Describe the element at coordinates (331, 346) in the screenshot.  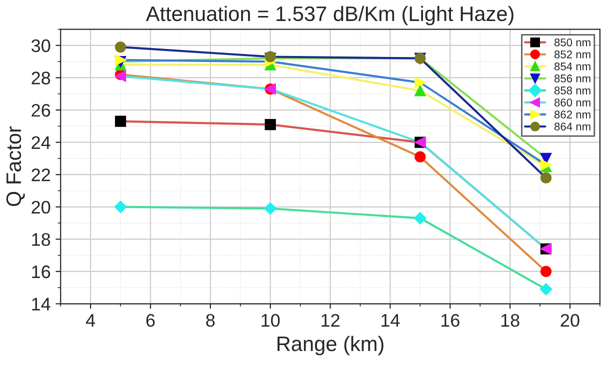
I see `x-axis-title: Range (km)` at that location.